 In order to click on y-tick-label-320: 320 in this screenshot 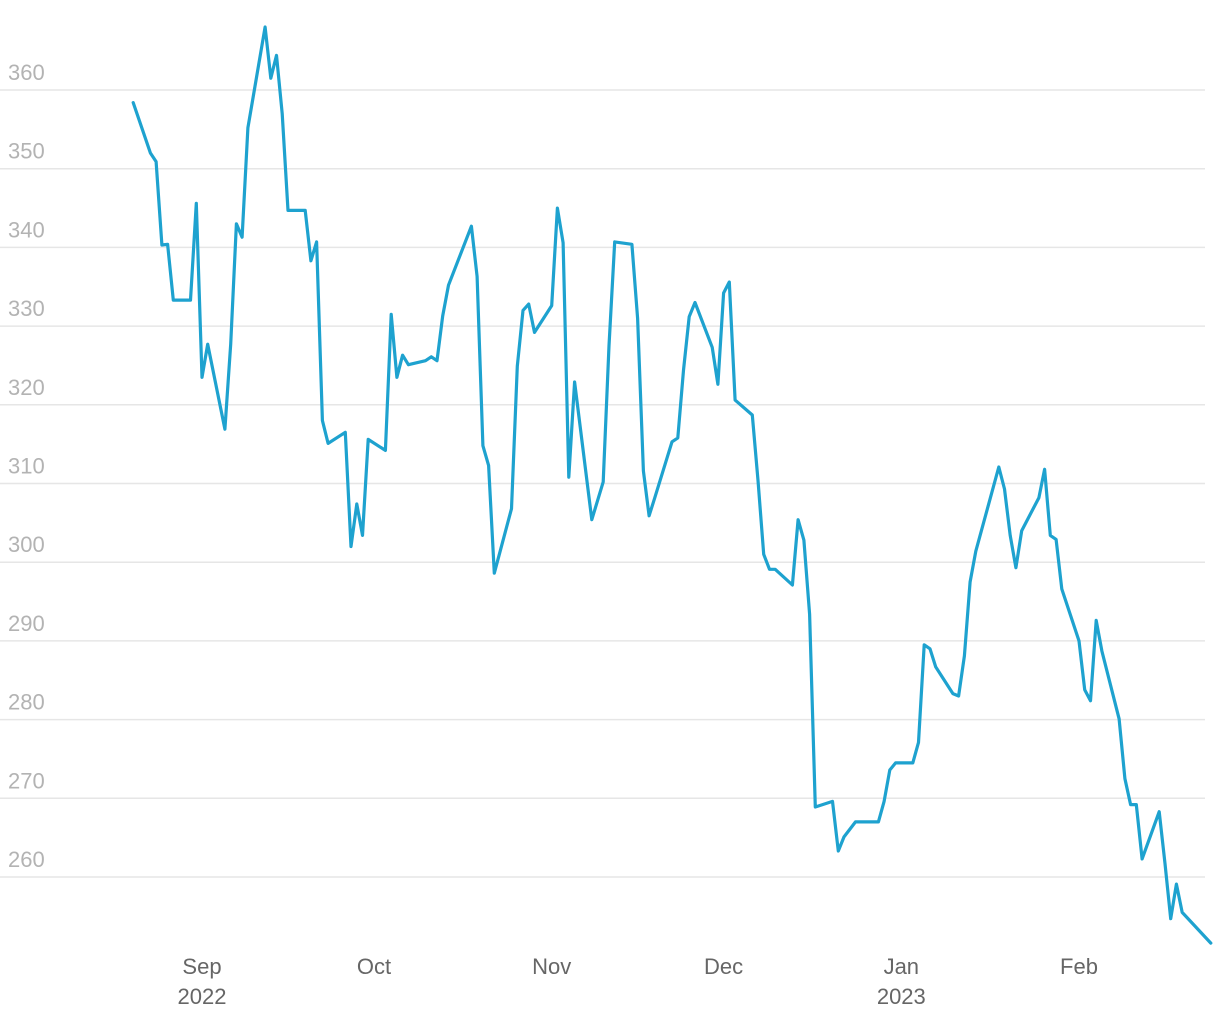, I will do `click(26, 387)`.